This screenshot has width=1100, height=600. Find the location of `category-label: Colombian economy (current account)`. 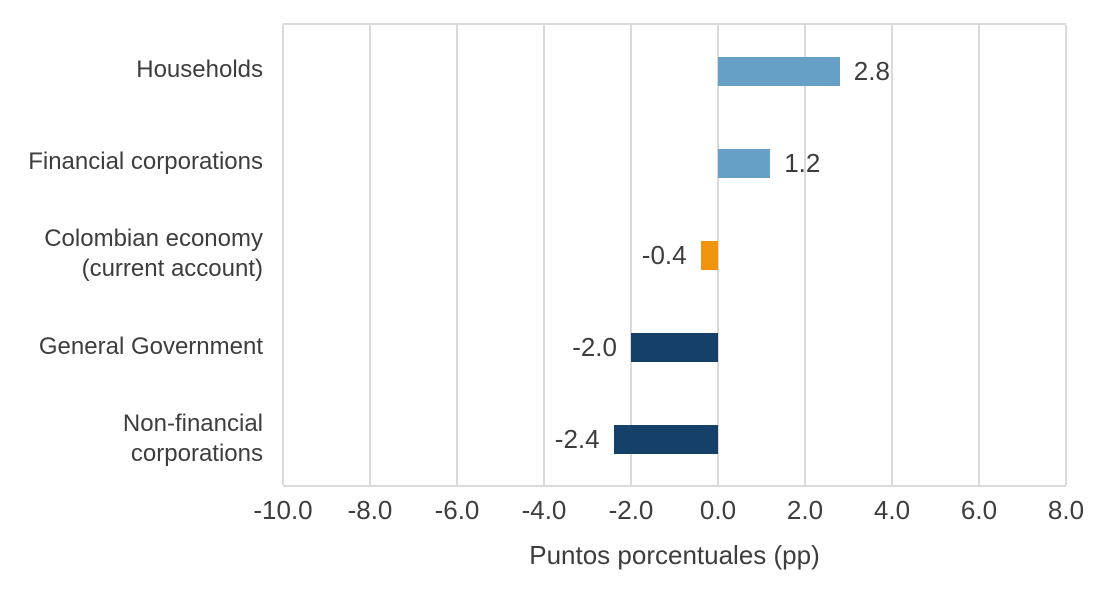

category-label: Colombian economy (current account) is located at coordinates (153, 254).